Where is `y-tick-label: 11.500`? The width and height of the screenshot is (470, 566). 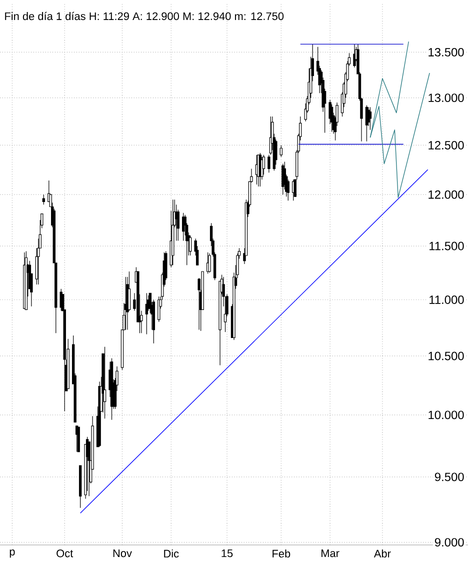 y-tick-label: 11.500 is located at coordinates (447, 246).